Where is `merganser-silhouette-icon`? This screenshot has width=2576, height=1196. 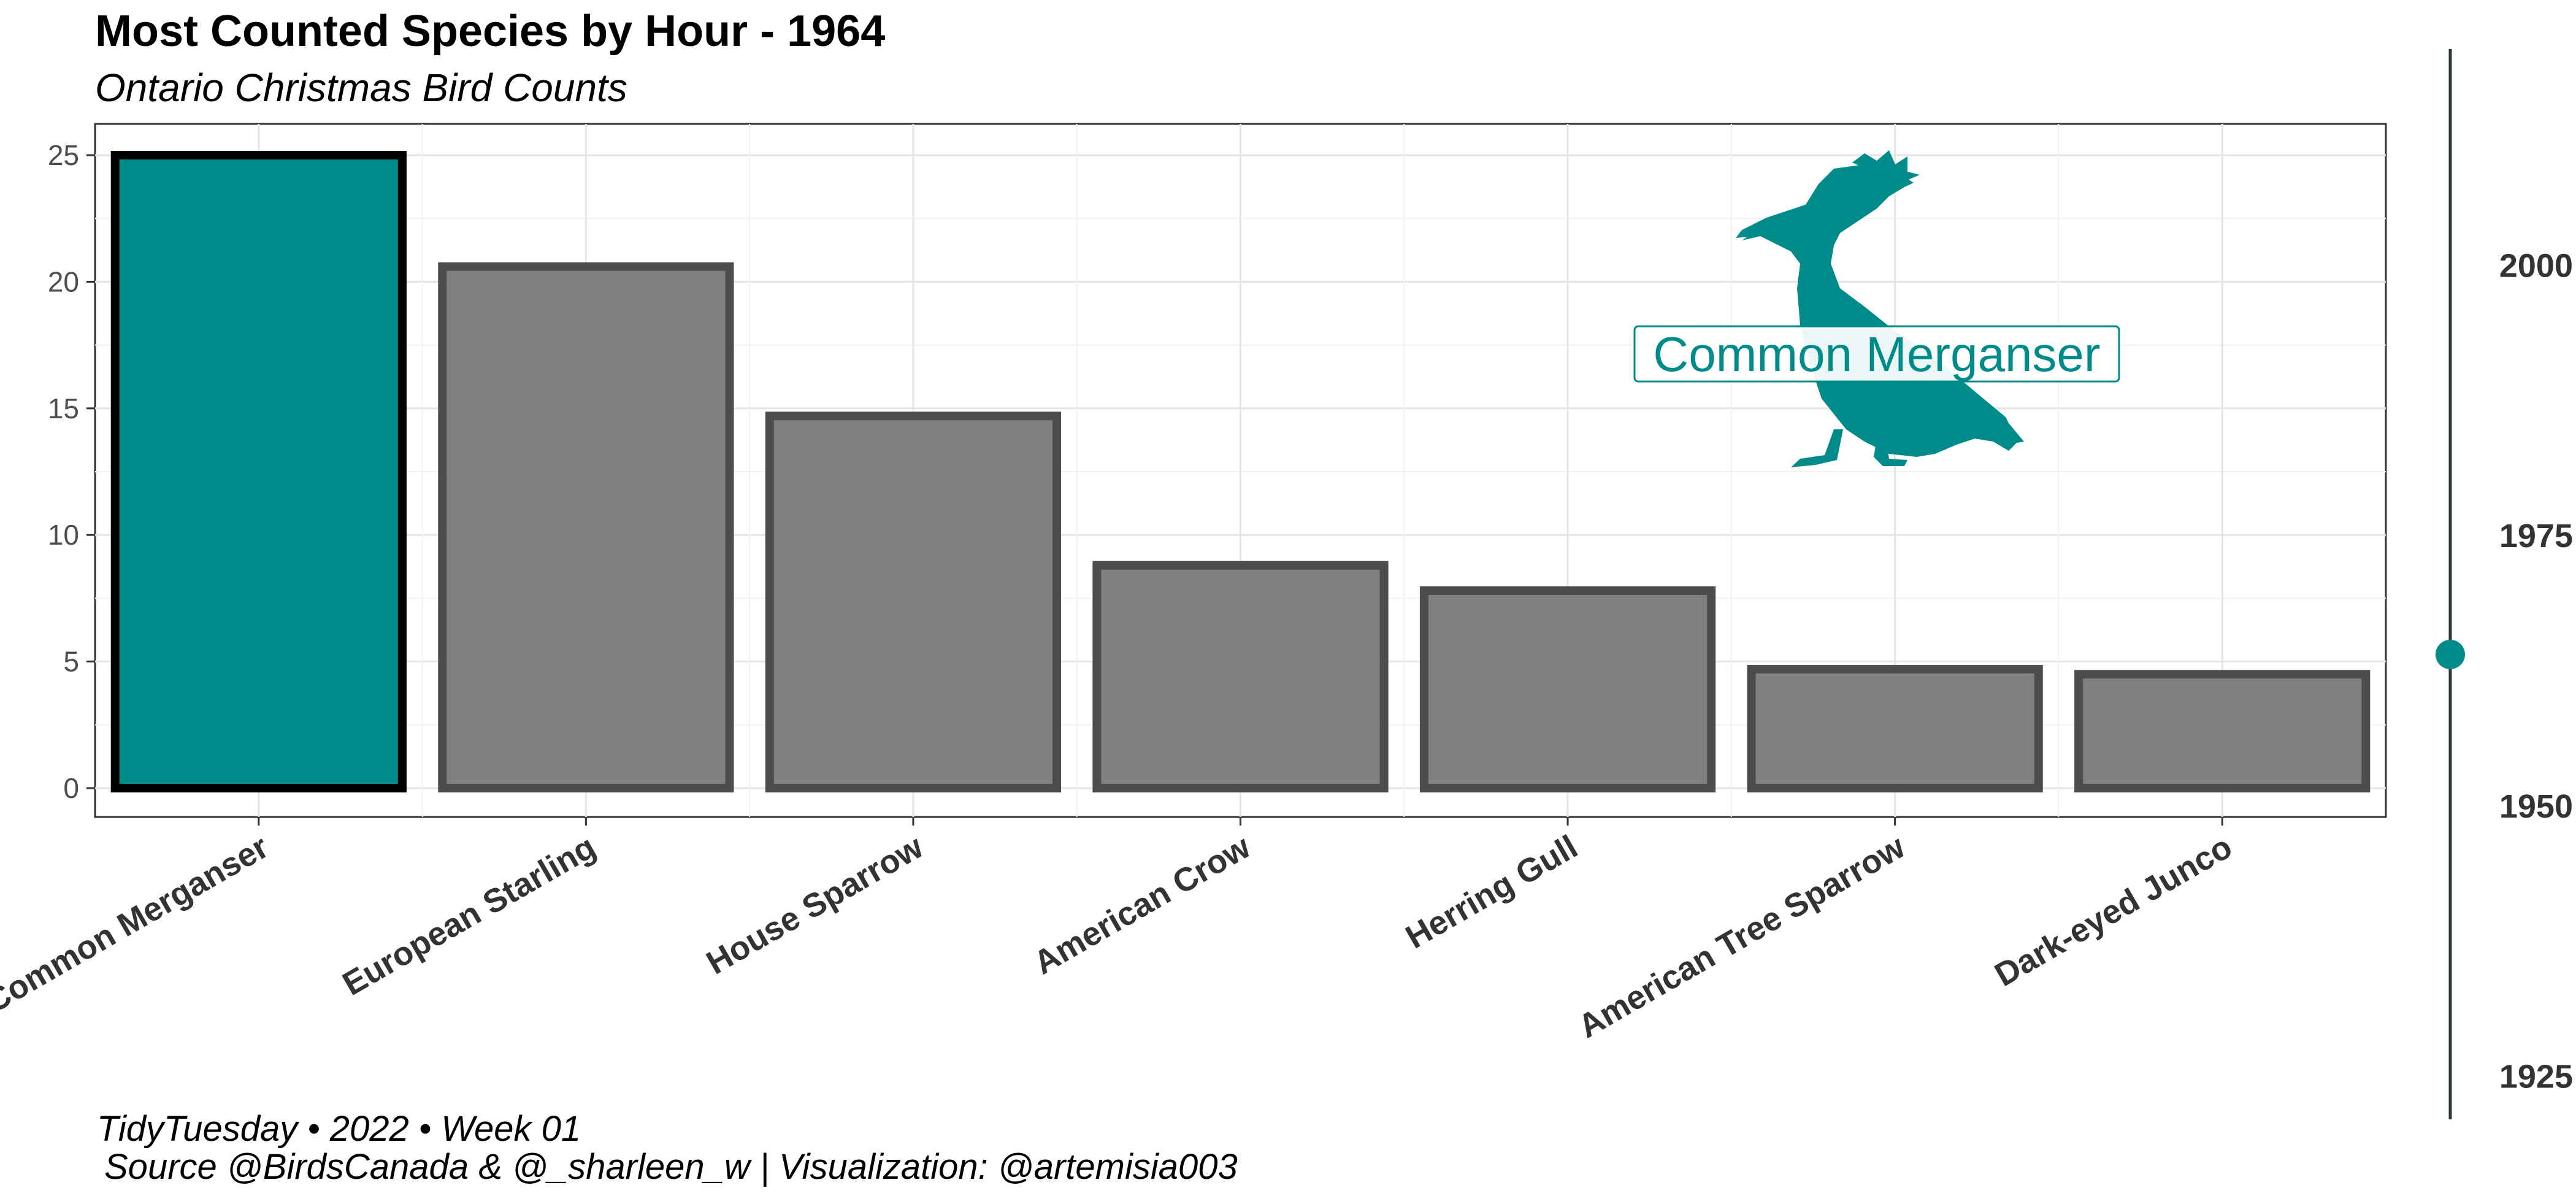
merganser-silhouette-icon is located at coordinates (1880, 308).